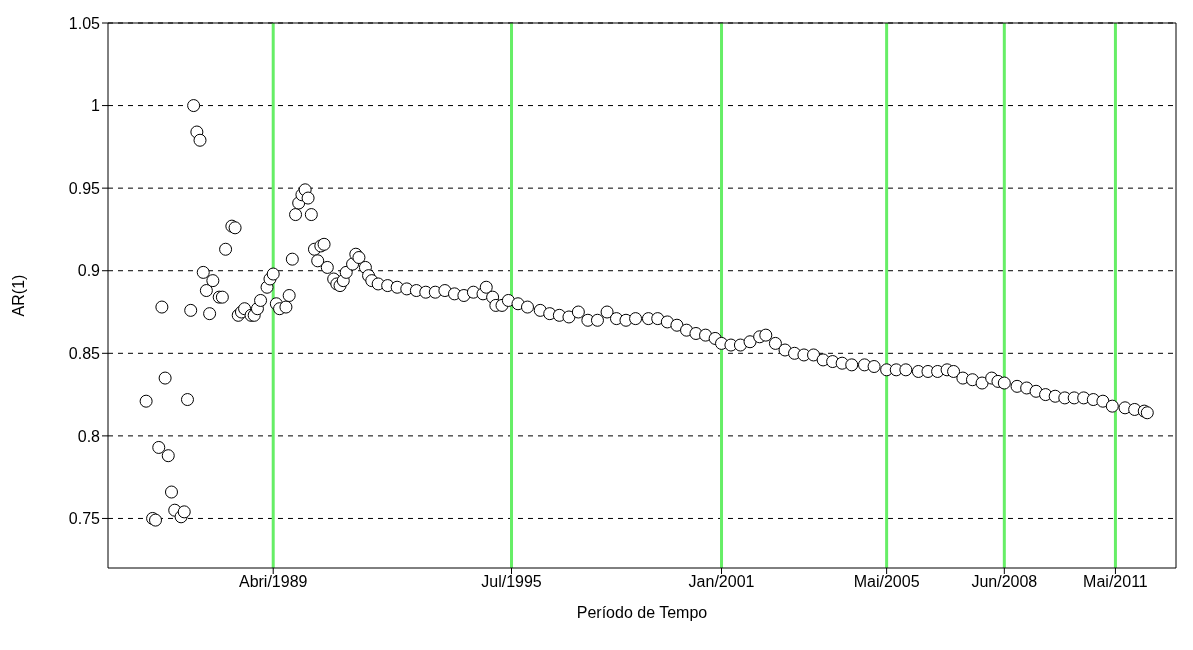 This screenshot has width=1193, height=650. I want to click on x-axis-title: Período de Tempo, so click(642, 612).